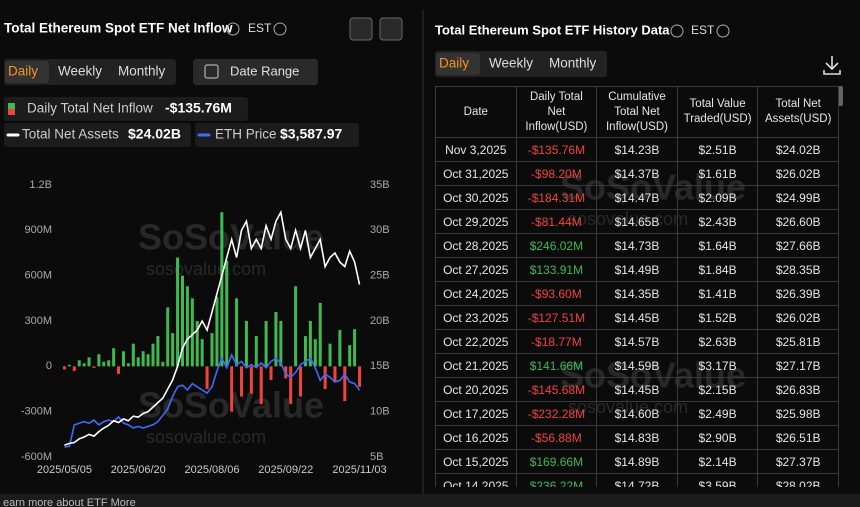 This screenshot has width=860, height=507. I want to click on legend-label: ETH Price, so click(246, 134).